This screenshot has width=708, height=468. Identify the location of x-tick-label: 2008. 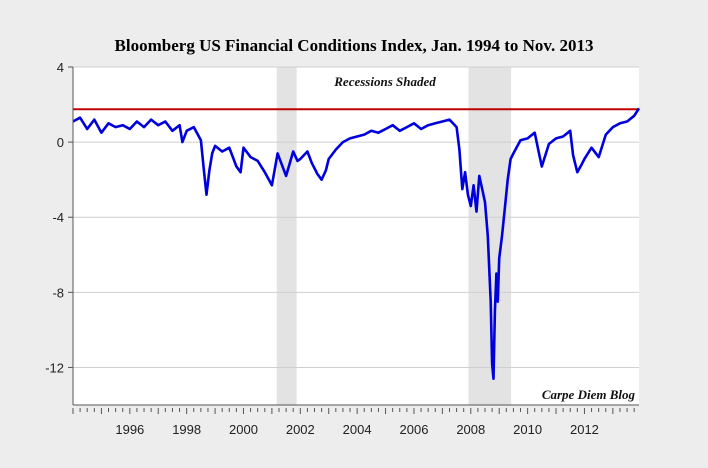
(470, 429).